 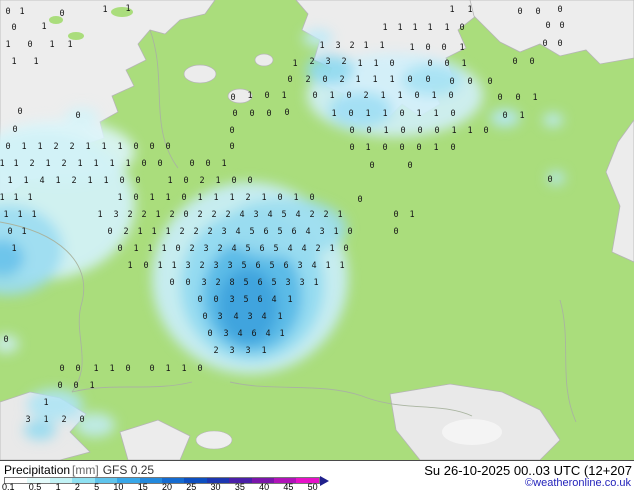 I want to click on color-scale-bar, so click(x=166, y=481).